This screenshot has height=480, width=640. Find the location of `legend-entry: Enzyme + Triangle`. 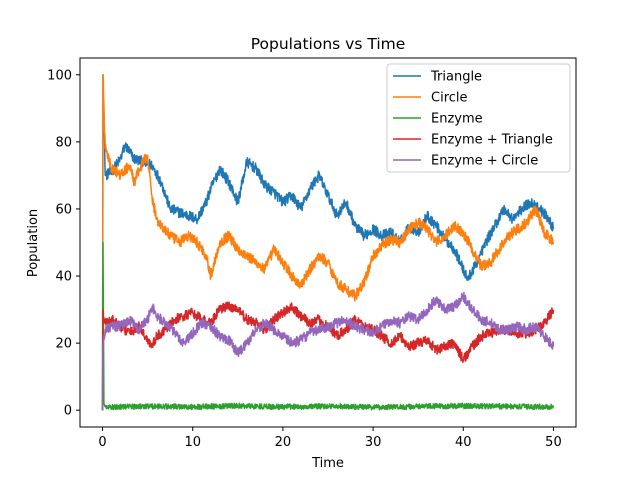

legend-entry: Enzyme + Triangle is located at coordinates (492, 140).